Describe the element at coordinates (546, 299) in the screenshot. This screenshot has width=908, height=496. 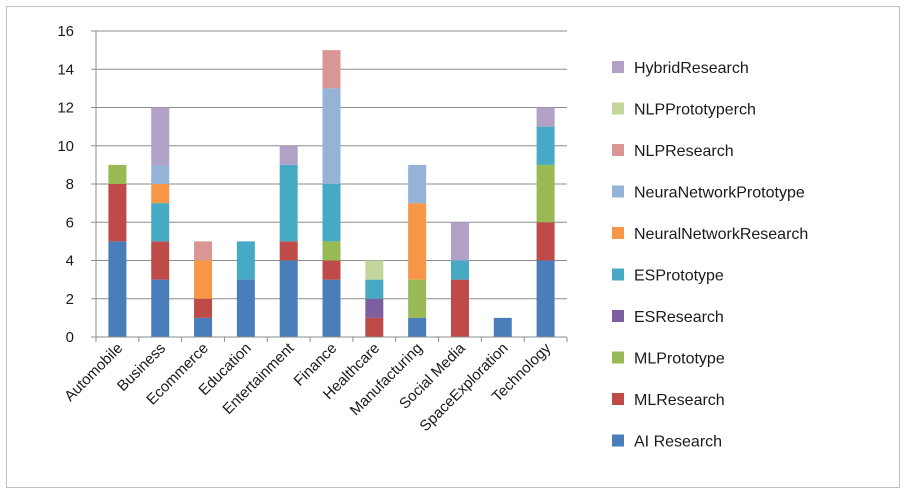
I see `bar-segment-ai-research-technology` at that location.